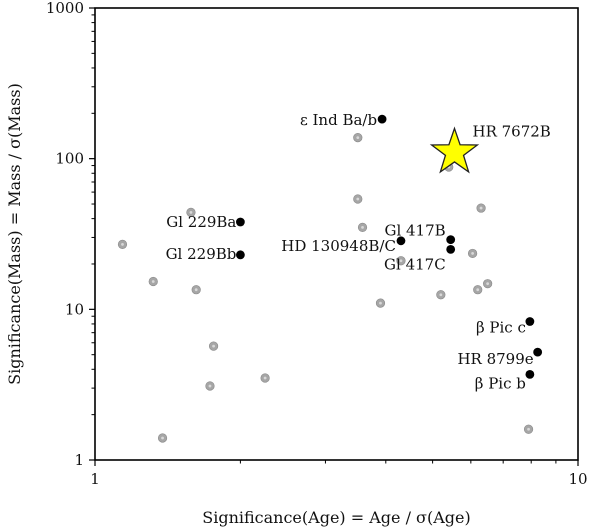 Image resolution: width=590 pixels, height=530 pixels. I want to click on point-label: ε Ind Ba/b, so click(338, 120).